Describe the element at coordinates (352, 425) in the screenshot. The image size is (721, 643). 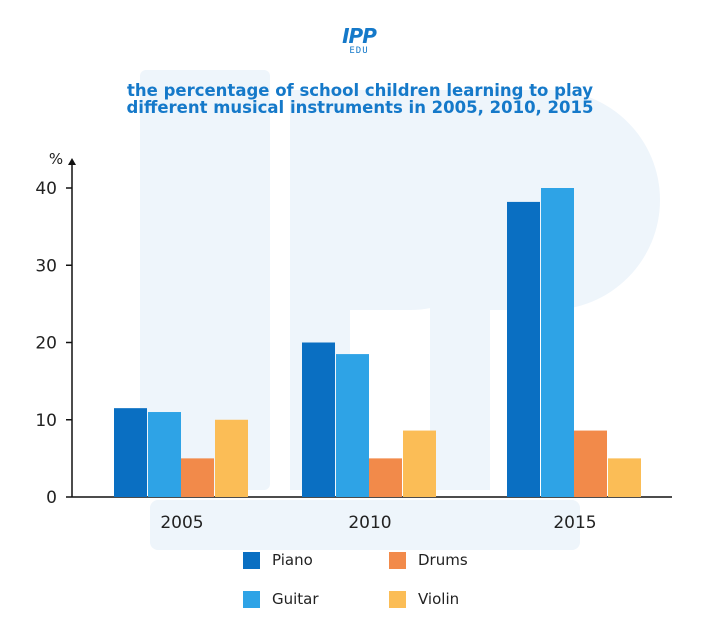
I see `bar-guitar-2010` at that location.